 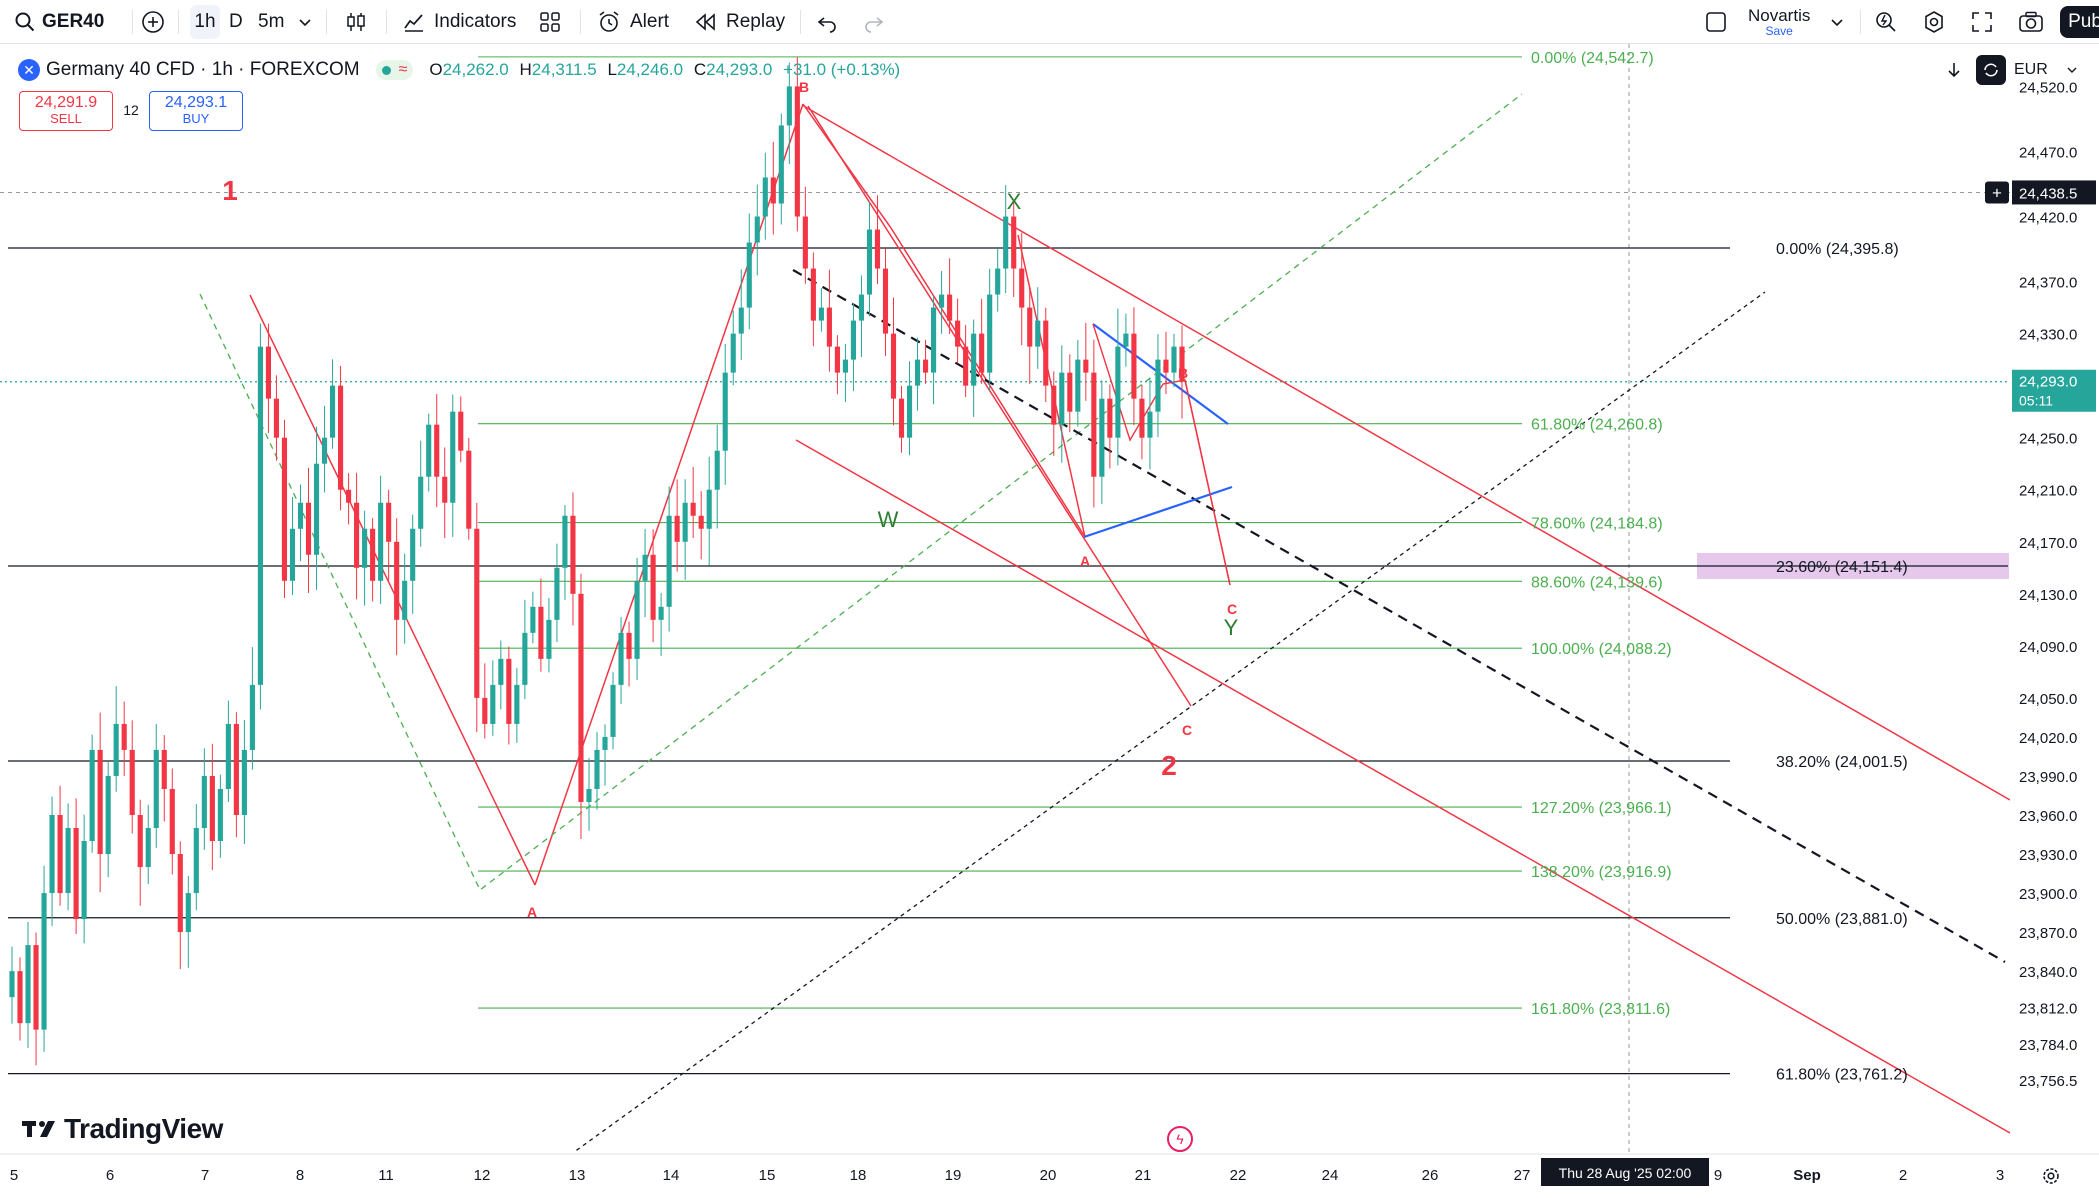 I want to click on layout-checkbox, so click(x=1716, y=22).